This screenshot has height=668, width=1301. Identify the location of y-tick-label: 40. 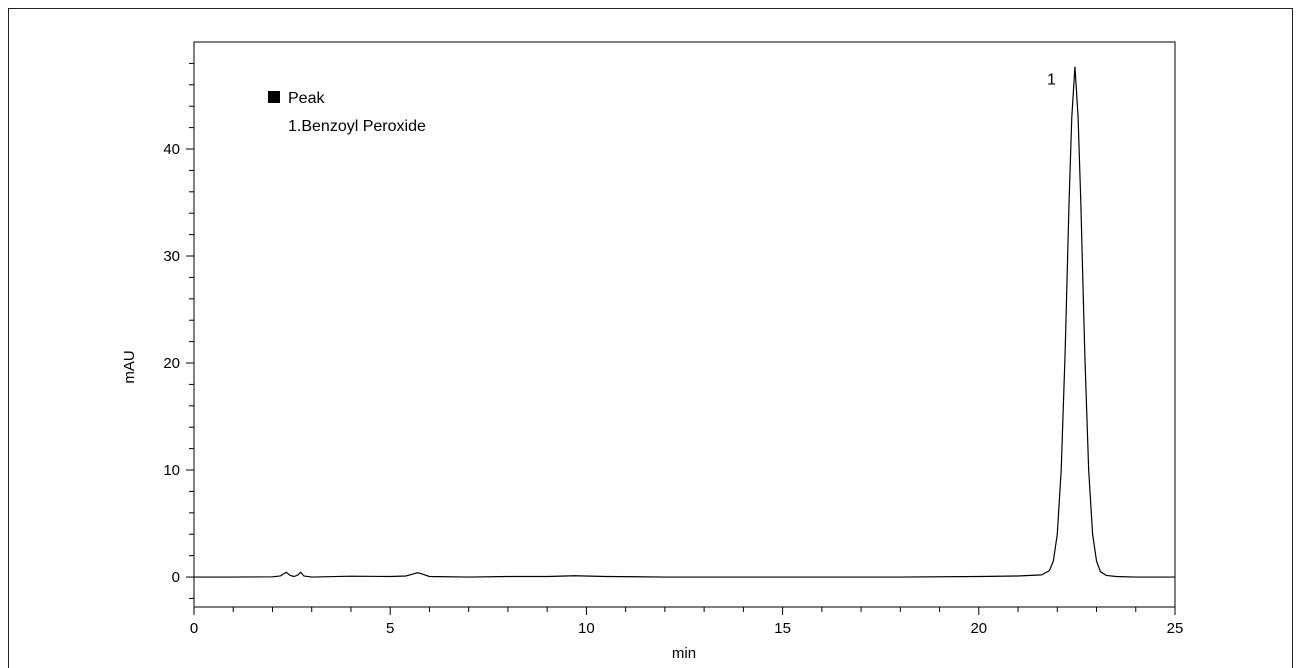
(171, 149).